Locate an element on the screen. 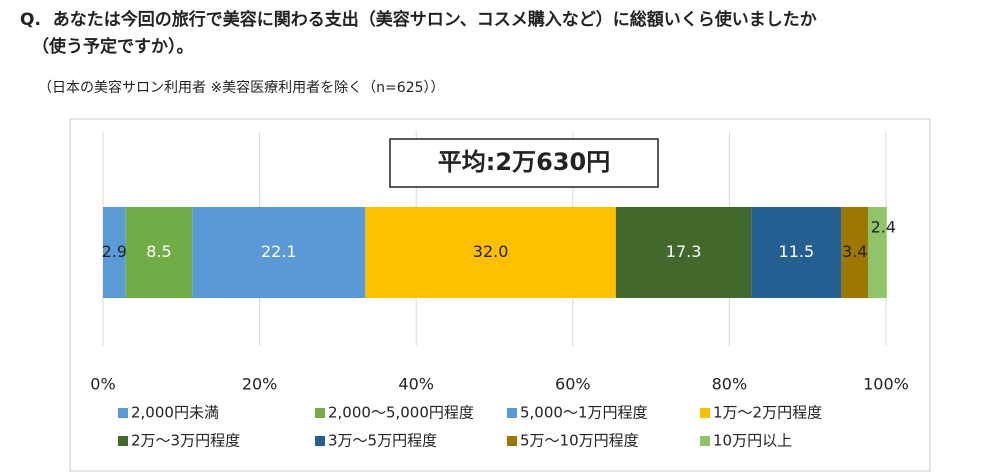 This screenshot has width=1000, height=476. legend-label: 2,000～5,000円程度 is located at coordinates (401, 413).